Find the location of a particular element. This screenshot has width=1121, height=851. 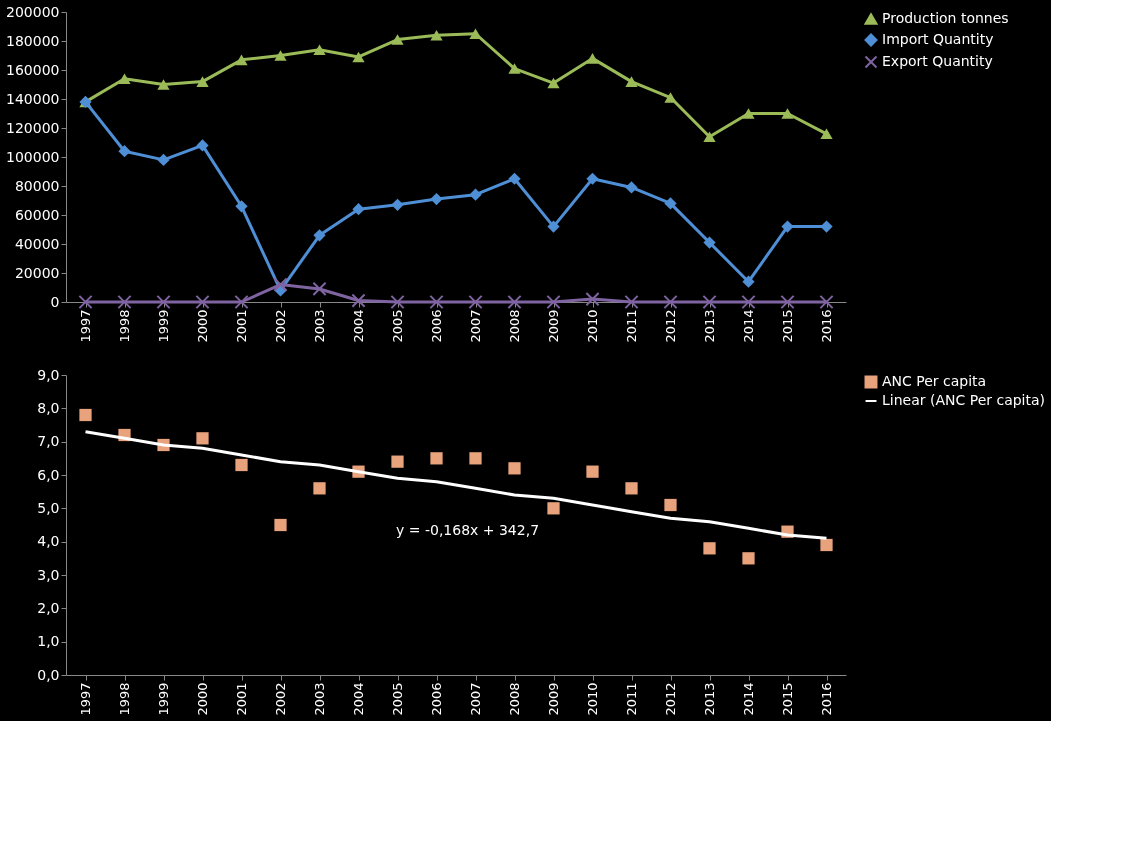

legend-label: Linear (ANC Per capita) is located at coordinates (964, 400).